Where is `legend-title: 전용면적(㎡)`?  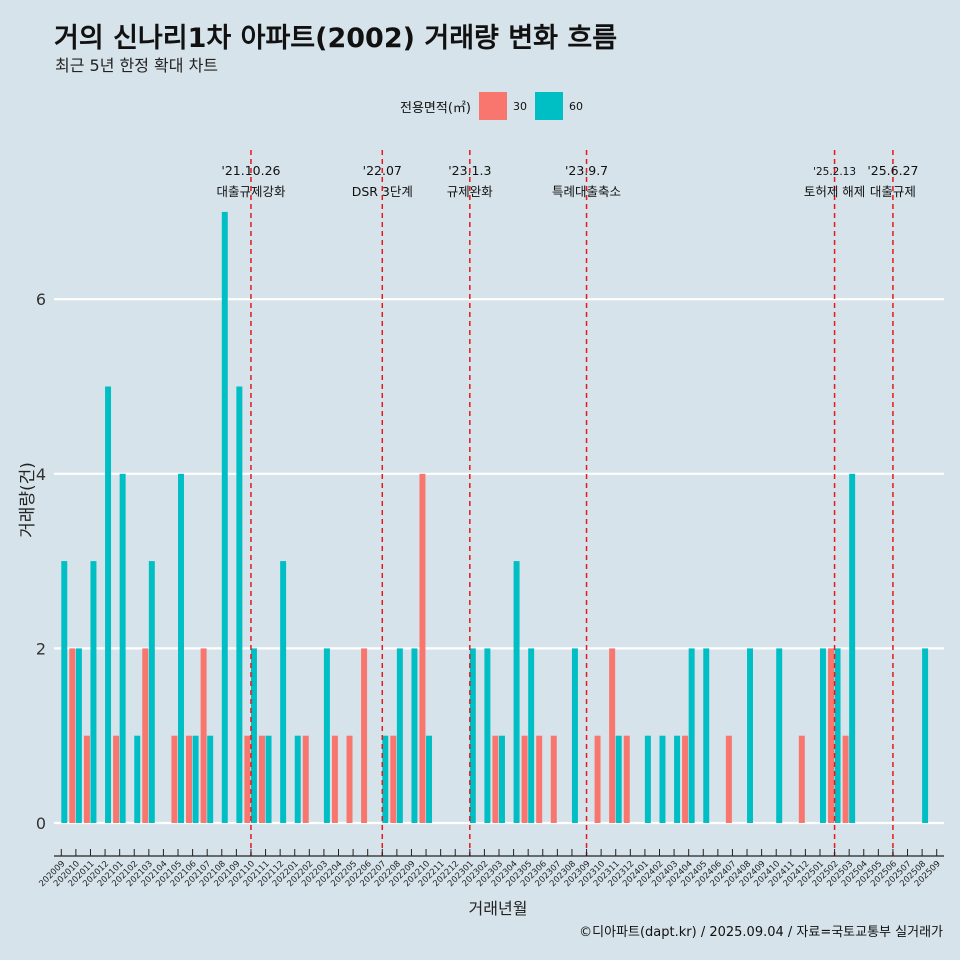
legend-title: 전용면적(㎡) is located at coordinates (435, 108).